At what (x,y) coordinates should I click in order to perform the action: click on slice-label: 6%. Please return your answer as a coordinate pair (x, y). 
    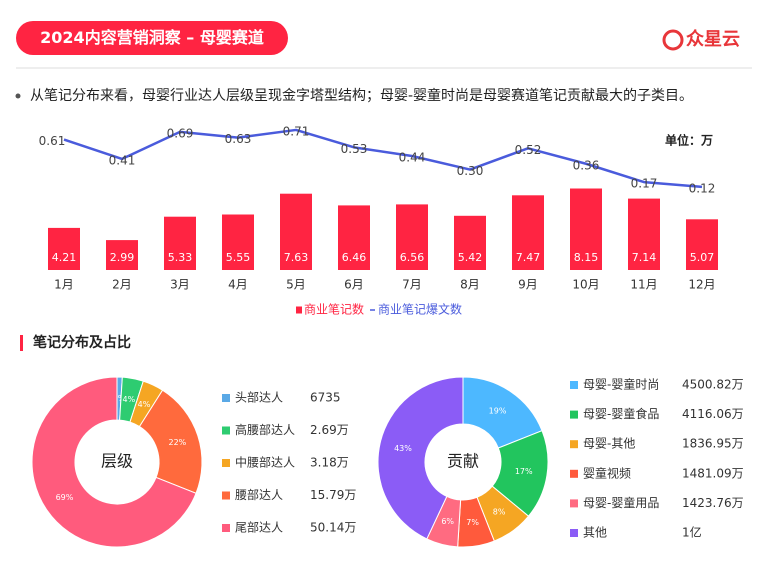
    Looking at the image, I should click on (447, 521).